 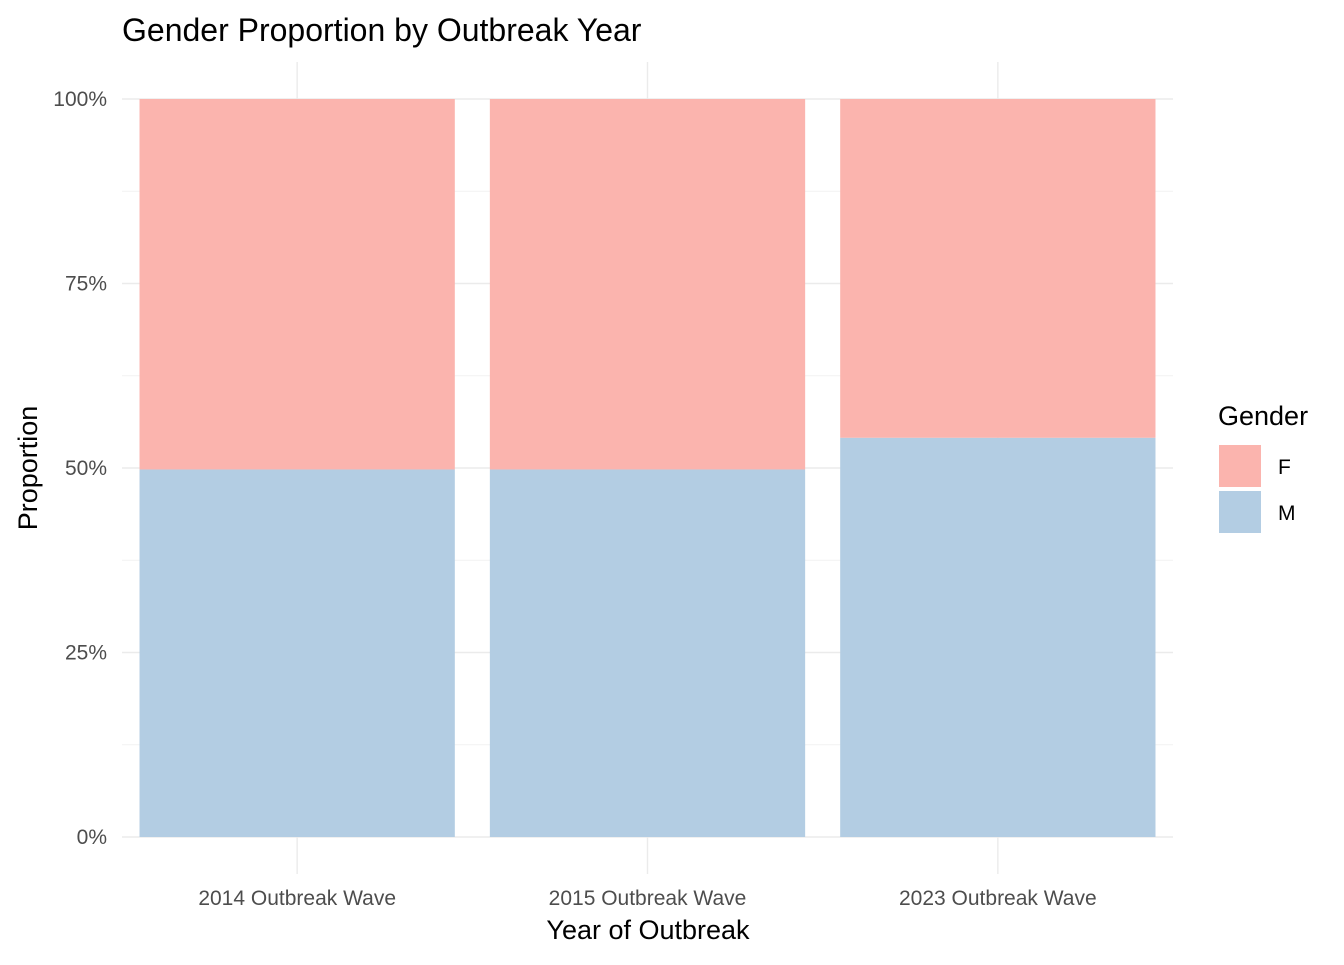 What do you see at coordinates (1240, 466) in the screenshot?
I see `legend-key-f` at bounding box center [1240, 466].